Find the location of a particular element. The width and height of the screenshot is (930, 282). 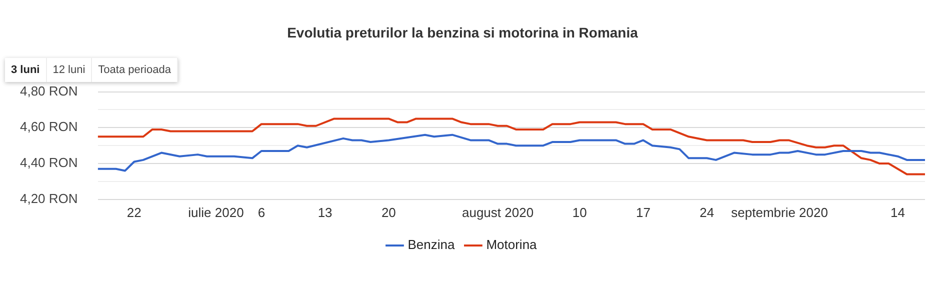

x-tick-label: 10 is located at coordinates (579, 212).